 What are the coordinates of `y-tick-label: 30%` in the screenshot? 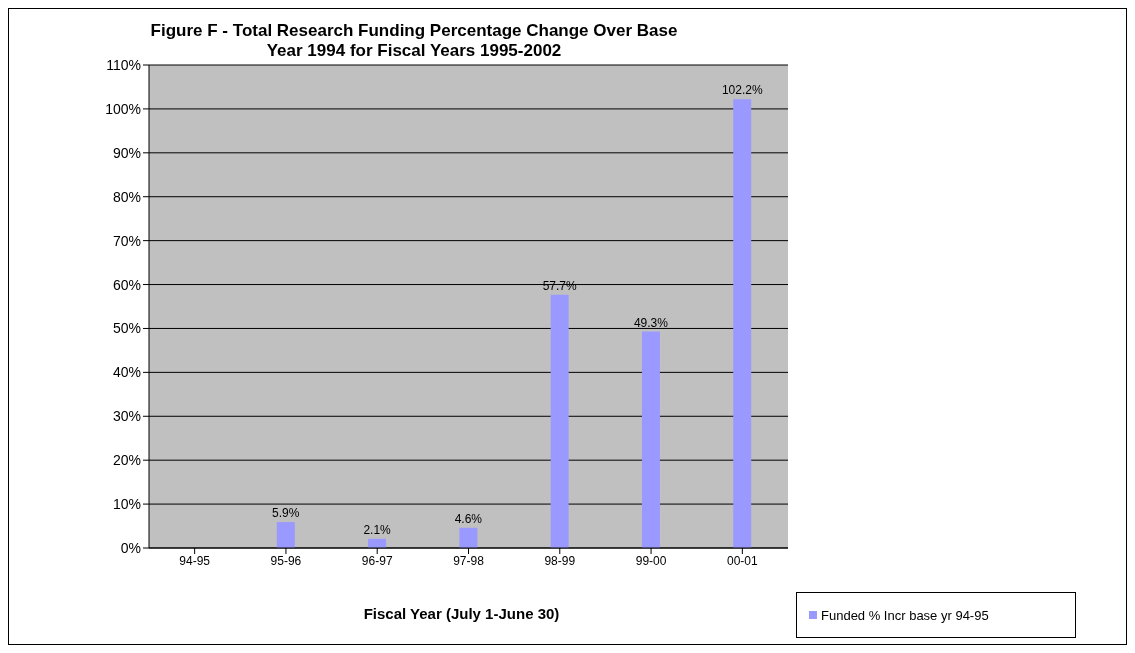 It's located at (126, 416).